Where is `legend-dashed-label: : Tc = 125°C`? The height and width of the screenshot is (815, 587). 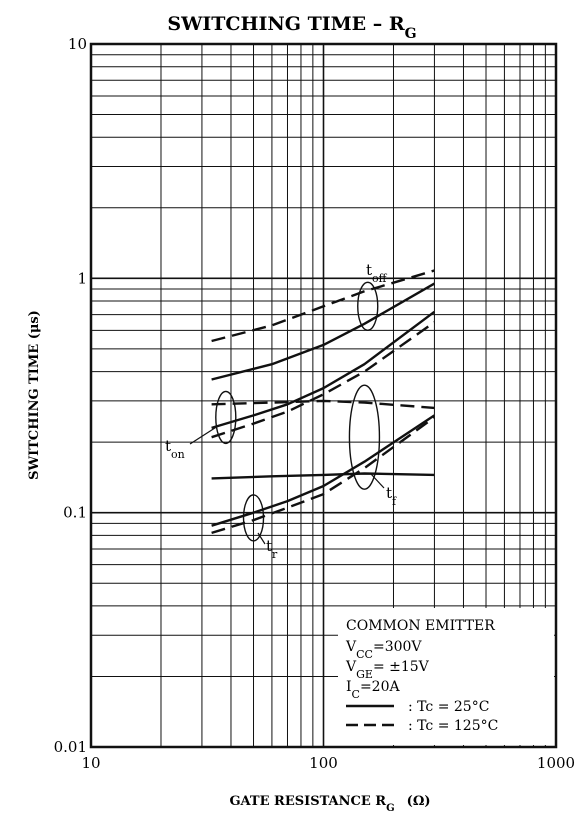
legend-dashed-label: : Tc = 125°C is located at coordinates (453, 726).